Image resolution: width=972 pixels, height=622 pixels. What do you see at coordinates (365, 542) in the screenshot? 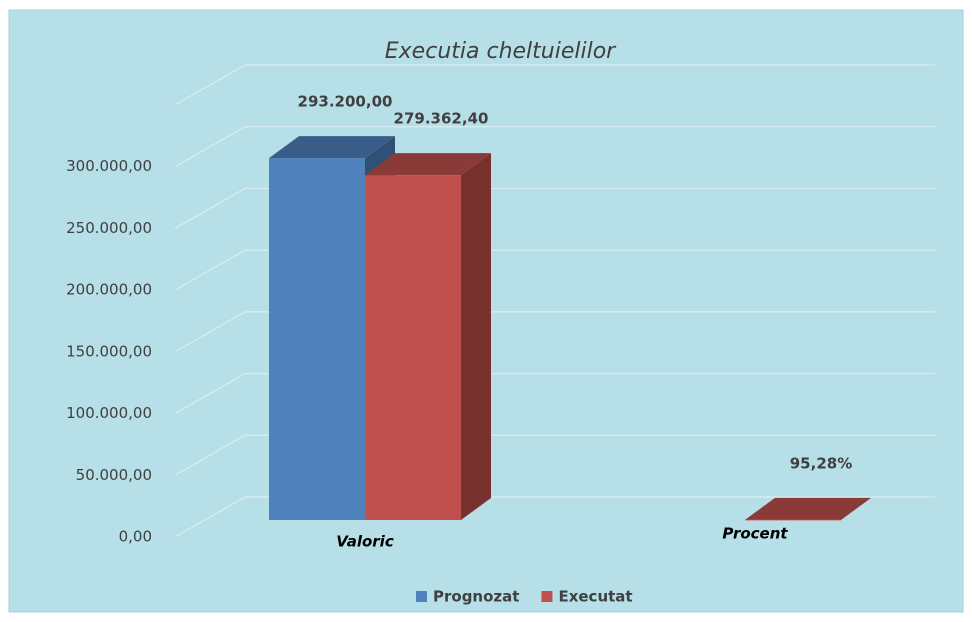
I see `x-tick-label: Valoric` at bounding box center [365, 542].